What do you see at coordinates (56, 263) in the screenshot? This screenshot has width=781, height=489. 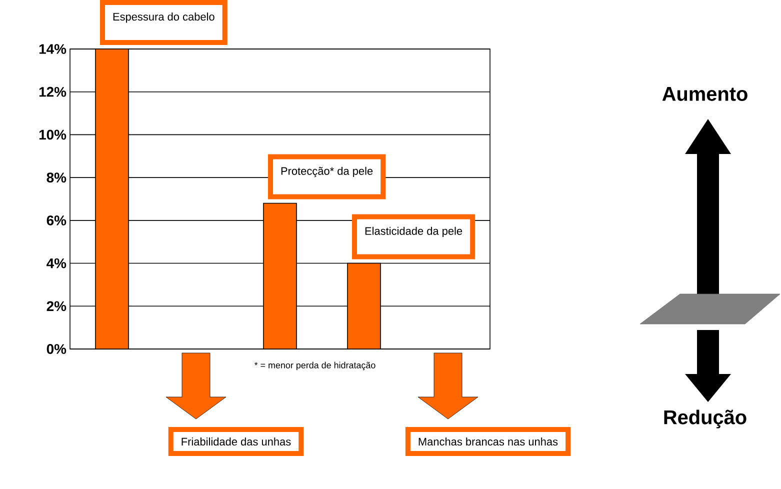 I see `y-tick-label: 4%` at bounding box center [56, 263].